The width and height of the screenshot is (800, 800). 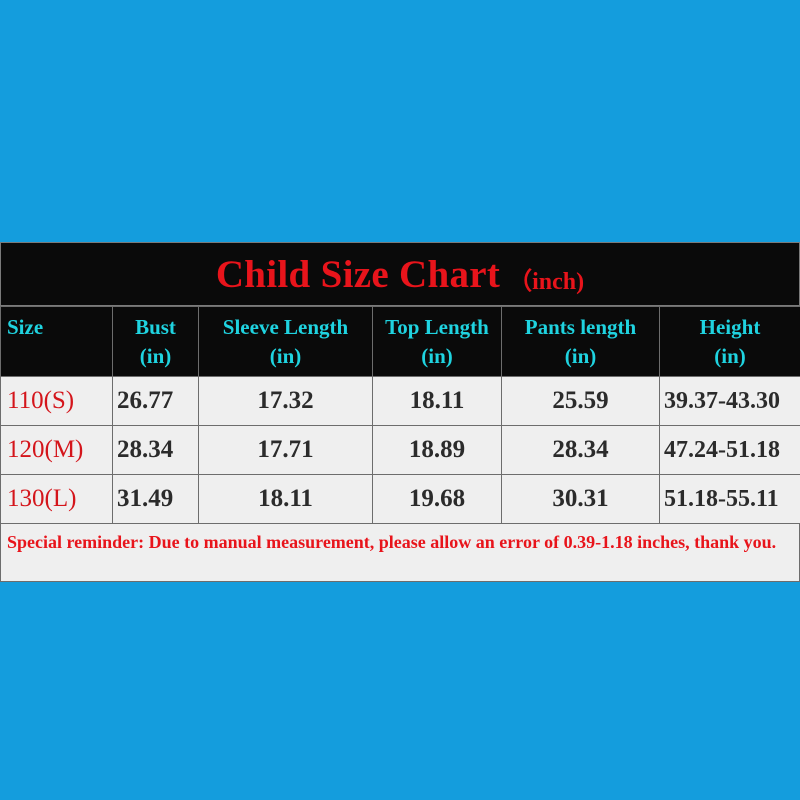 I want to click on cell-sleeve: 18.11, so click(x=285, y=499).